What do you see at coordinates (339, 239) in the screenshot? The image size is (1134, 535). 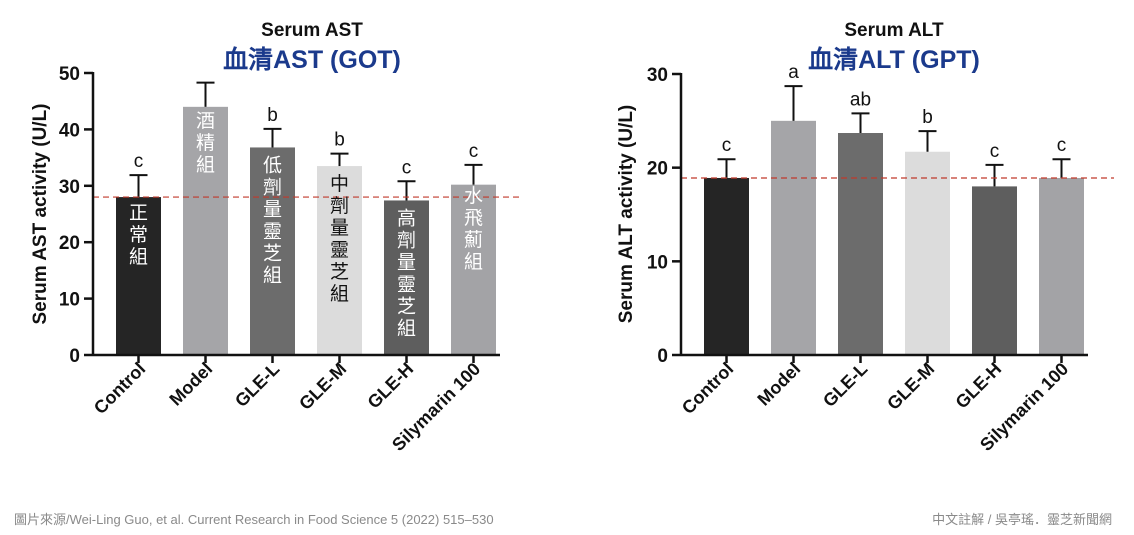 I see `bar-annotation: 中劑量靈芝組` at bounding box center [339, 239].